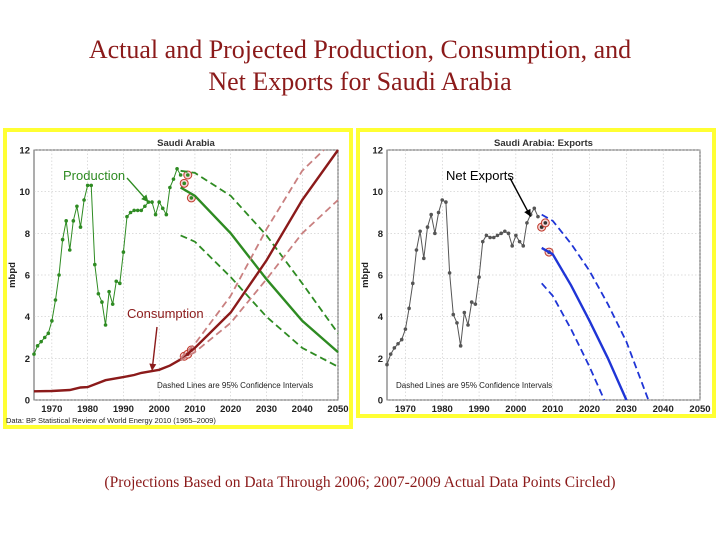  What do you see at coordinates (516, 235) in the screenshot?
I see `chart2-net-exports-point-2000` at bounding box center [516, 235].